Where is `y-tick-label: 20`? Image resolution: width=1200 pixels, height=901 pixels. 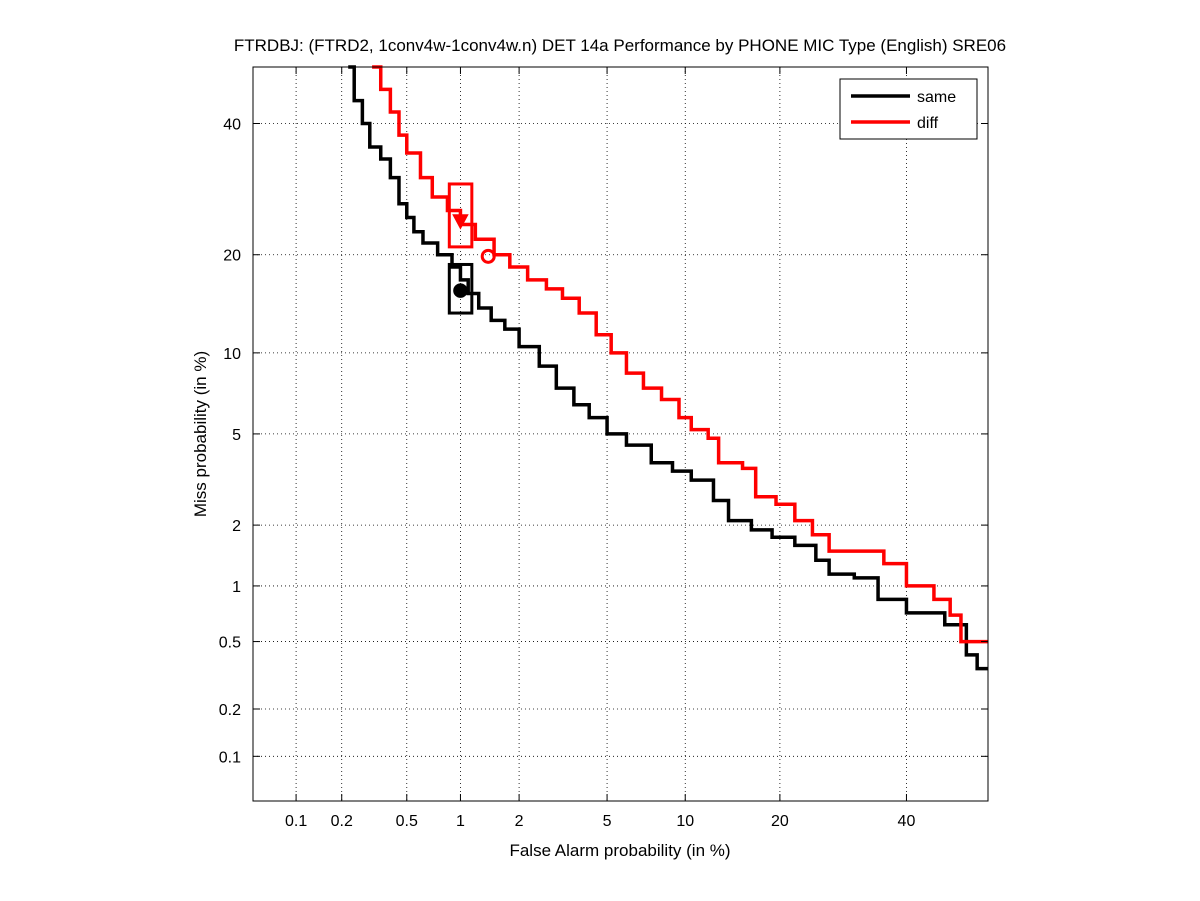
y-tick-label: 20 is located at coordinates (232, 256).